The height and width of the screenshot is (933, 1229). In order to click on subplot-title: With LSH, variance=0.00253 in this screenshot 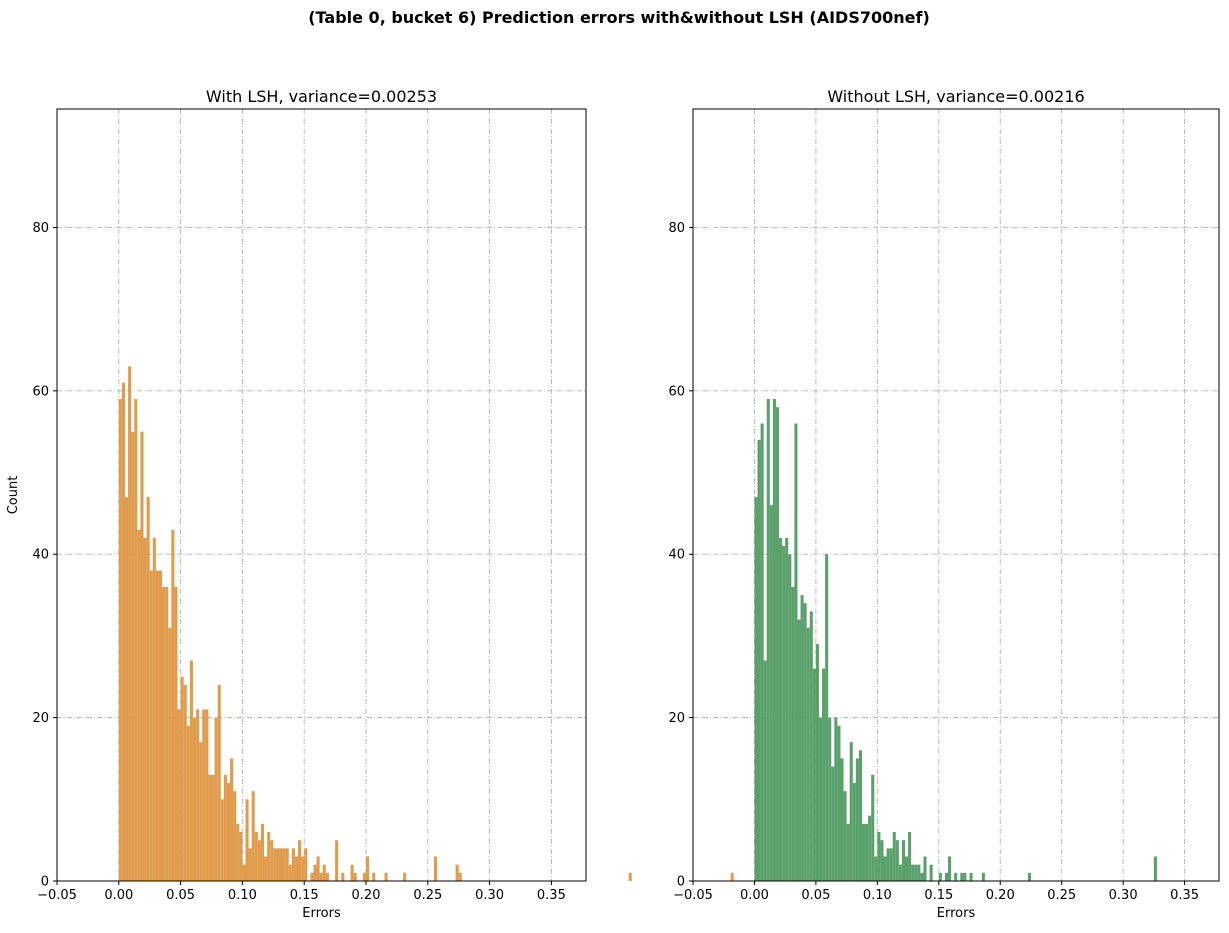, I will do `click(321, 96)`.